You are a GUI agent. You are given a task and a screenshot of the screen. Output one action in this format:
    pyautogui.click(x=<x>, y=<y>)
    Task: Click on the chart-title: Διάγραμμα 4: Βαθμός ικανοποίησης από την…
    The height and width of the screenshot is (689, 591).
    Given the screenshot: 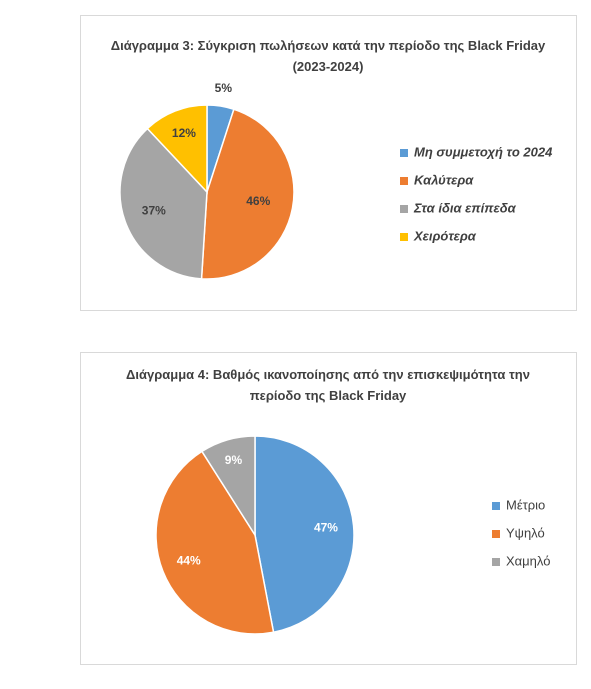 What is the action you would take?
    pyautogui.click(x=328, y=385)
    